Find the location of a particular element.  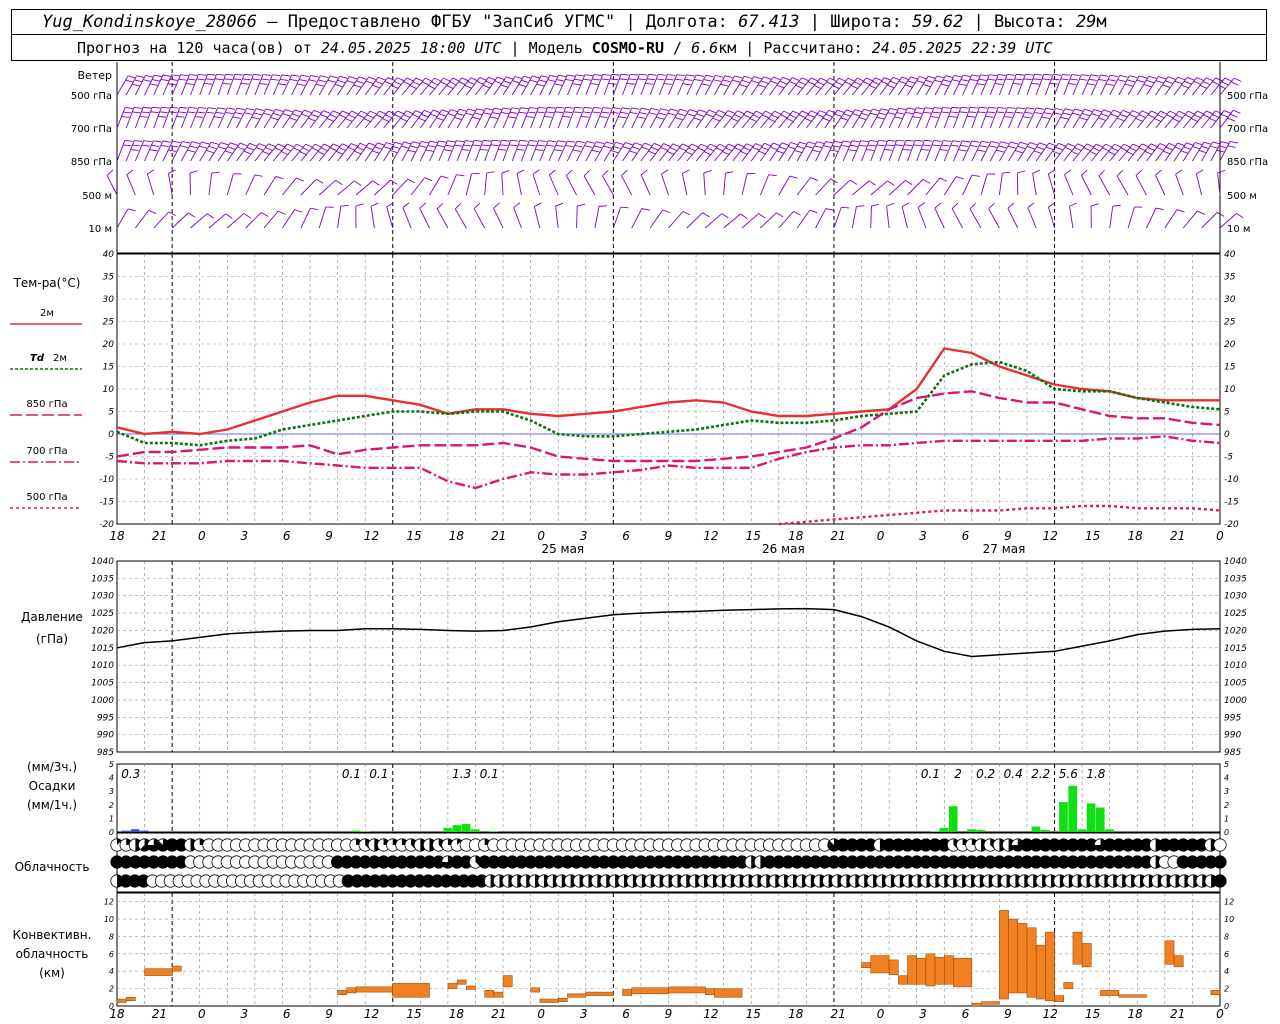

pres-tick-right: 1000 is located at coordinates (1235, 701).